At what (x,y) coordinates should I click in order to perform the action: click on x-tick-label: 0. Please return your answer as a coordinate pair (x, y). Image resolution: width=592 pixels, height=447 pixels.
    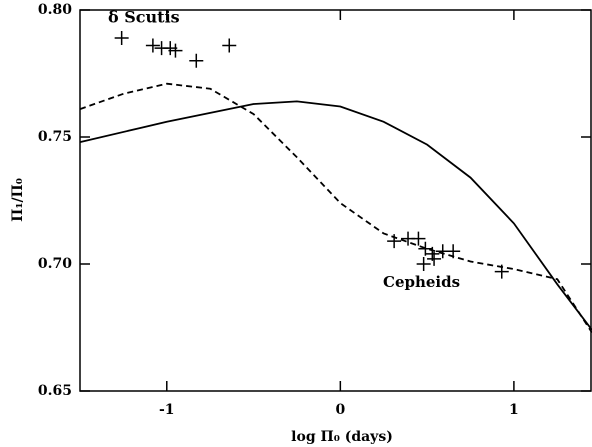
    Looking at the image, I should click on (340, 410).